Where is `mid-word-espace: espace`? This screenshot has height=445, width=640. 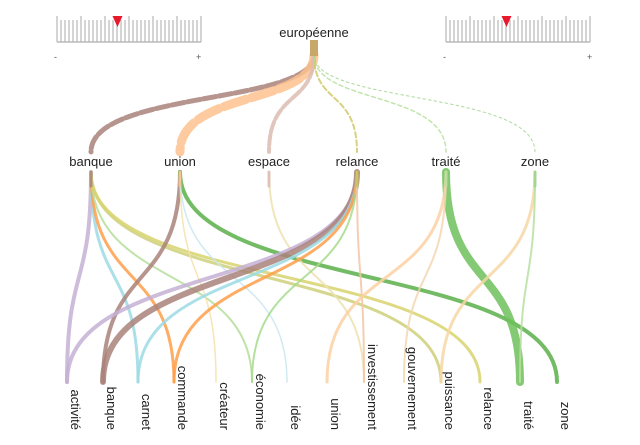 mid-word-espace: espace is located at coordinates (269, 161).